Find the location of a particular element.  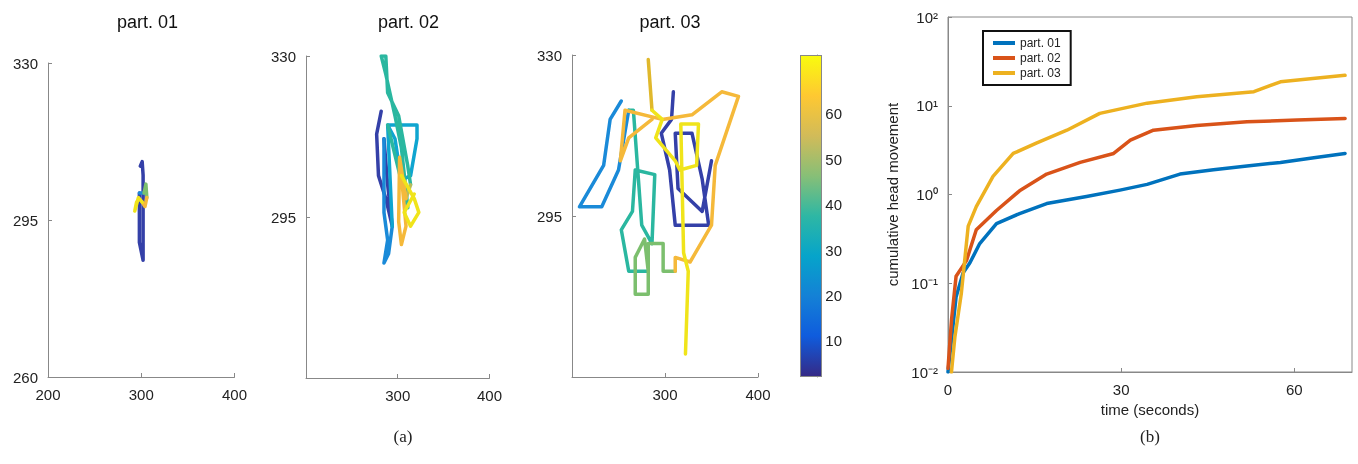

chart-title: part. 01 is located at coordinates (147, 22).